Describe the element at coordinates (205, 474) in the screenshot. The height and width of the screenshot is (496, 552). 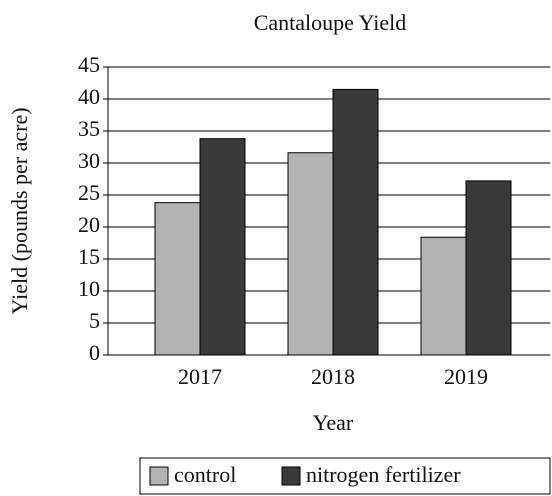
I see `legend-label: control` at that location.